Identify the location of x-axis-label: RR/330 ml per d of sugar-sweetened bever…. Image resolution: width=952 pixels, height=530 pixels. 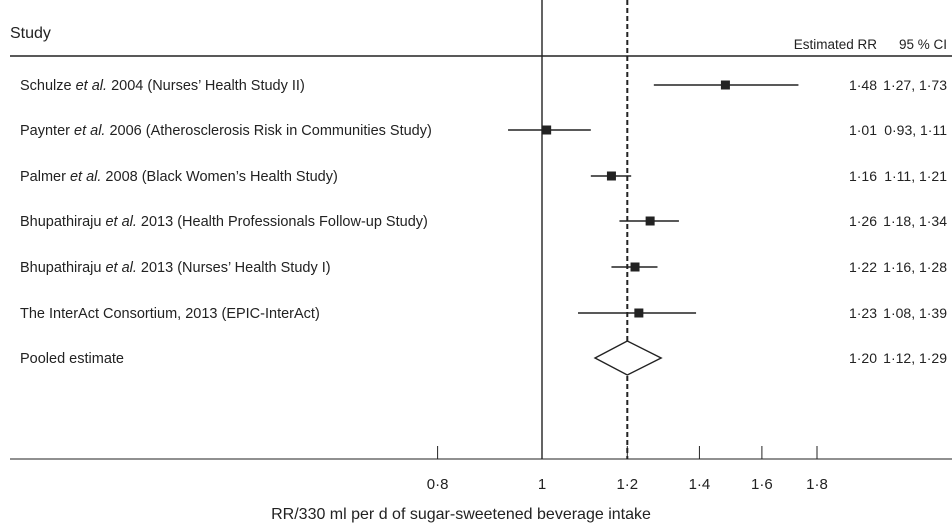
(461, 514).